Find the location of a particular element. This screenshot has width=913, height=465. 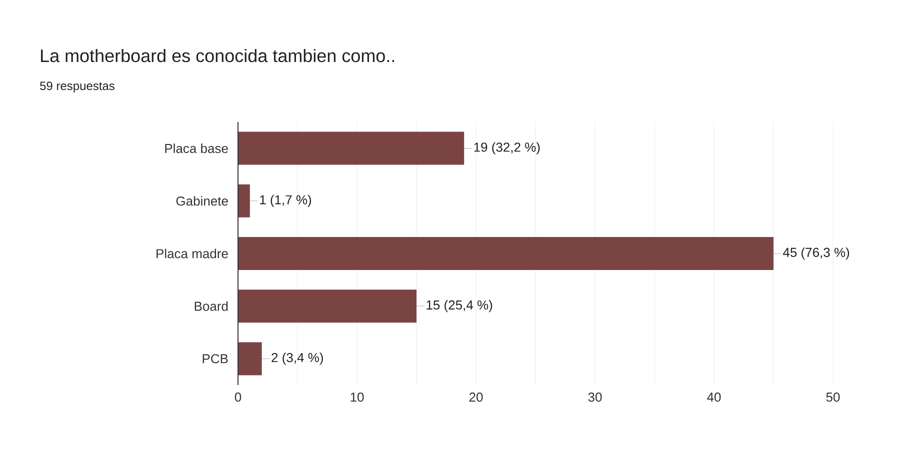

y-tick-label: Gabinete is located at coordinates (202, 201).